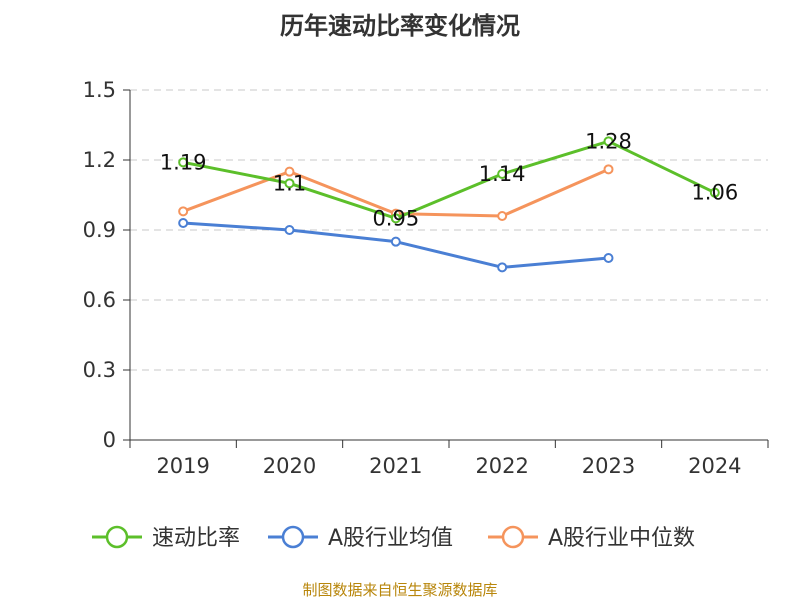 The height and width of the screenshot is (600, 800). Describe the element at coordinates (99, 230) in the screenshot. I see `y-tick-label: 0.9` at that location.